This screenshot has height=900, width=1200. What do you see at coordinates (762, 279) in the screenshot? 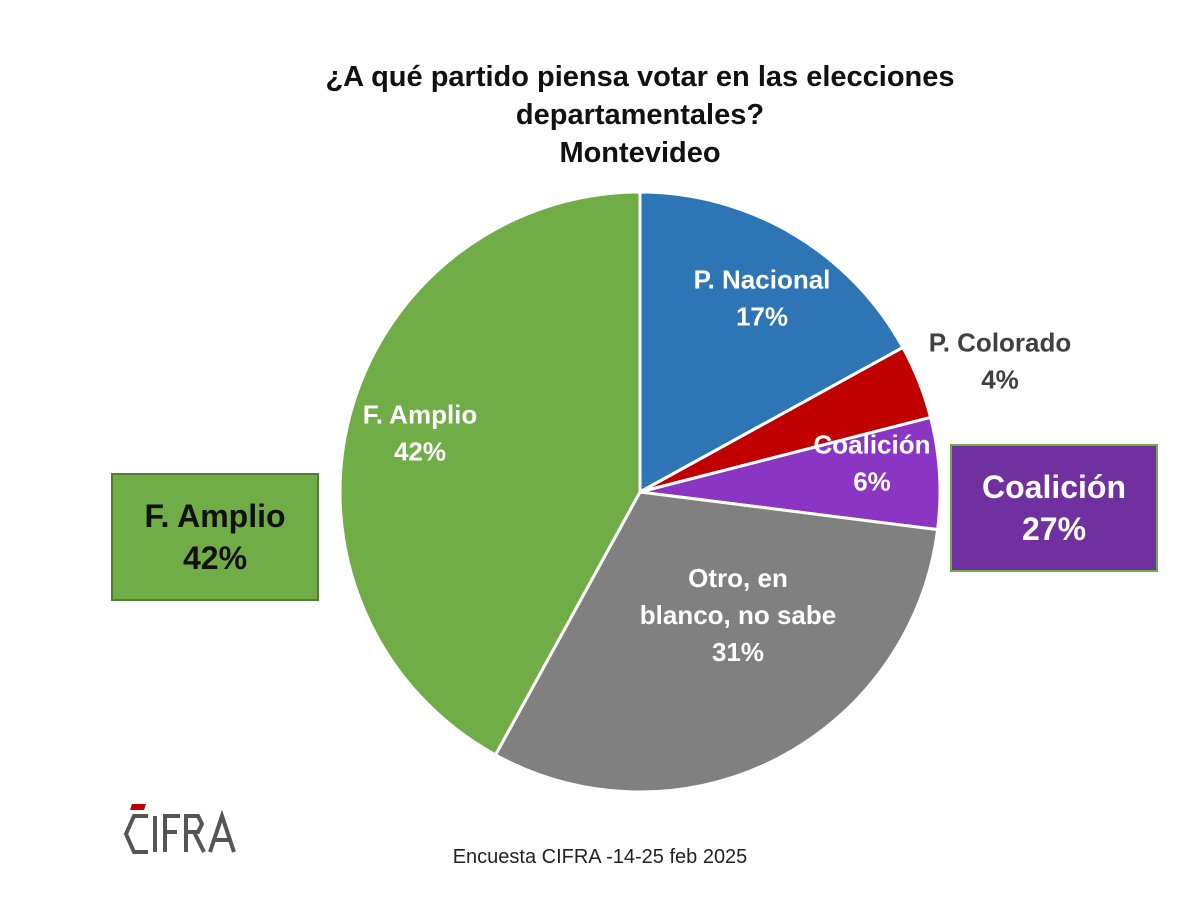
I see `slice-label-0-line-0: P. Nacional` at bounding box center [762, 279].